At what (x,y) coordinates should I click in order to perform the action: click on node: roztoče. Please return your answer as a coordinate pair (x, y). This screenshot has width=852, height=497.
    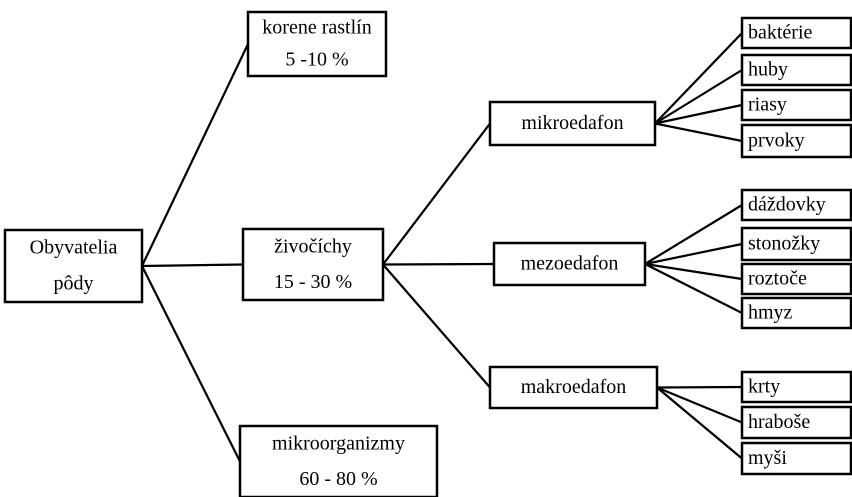
    Looking at the image, I should click on (796, 279).